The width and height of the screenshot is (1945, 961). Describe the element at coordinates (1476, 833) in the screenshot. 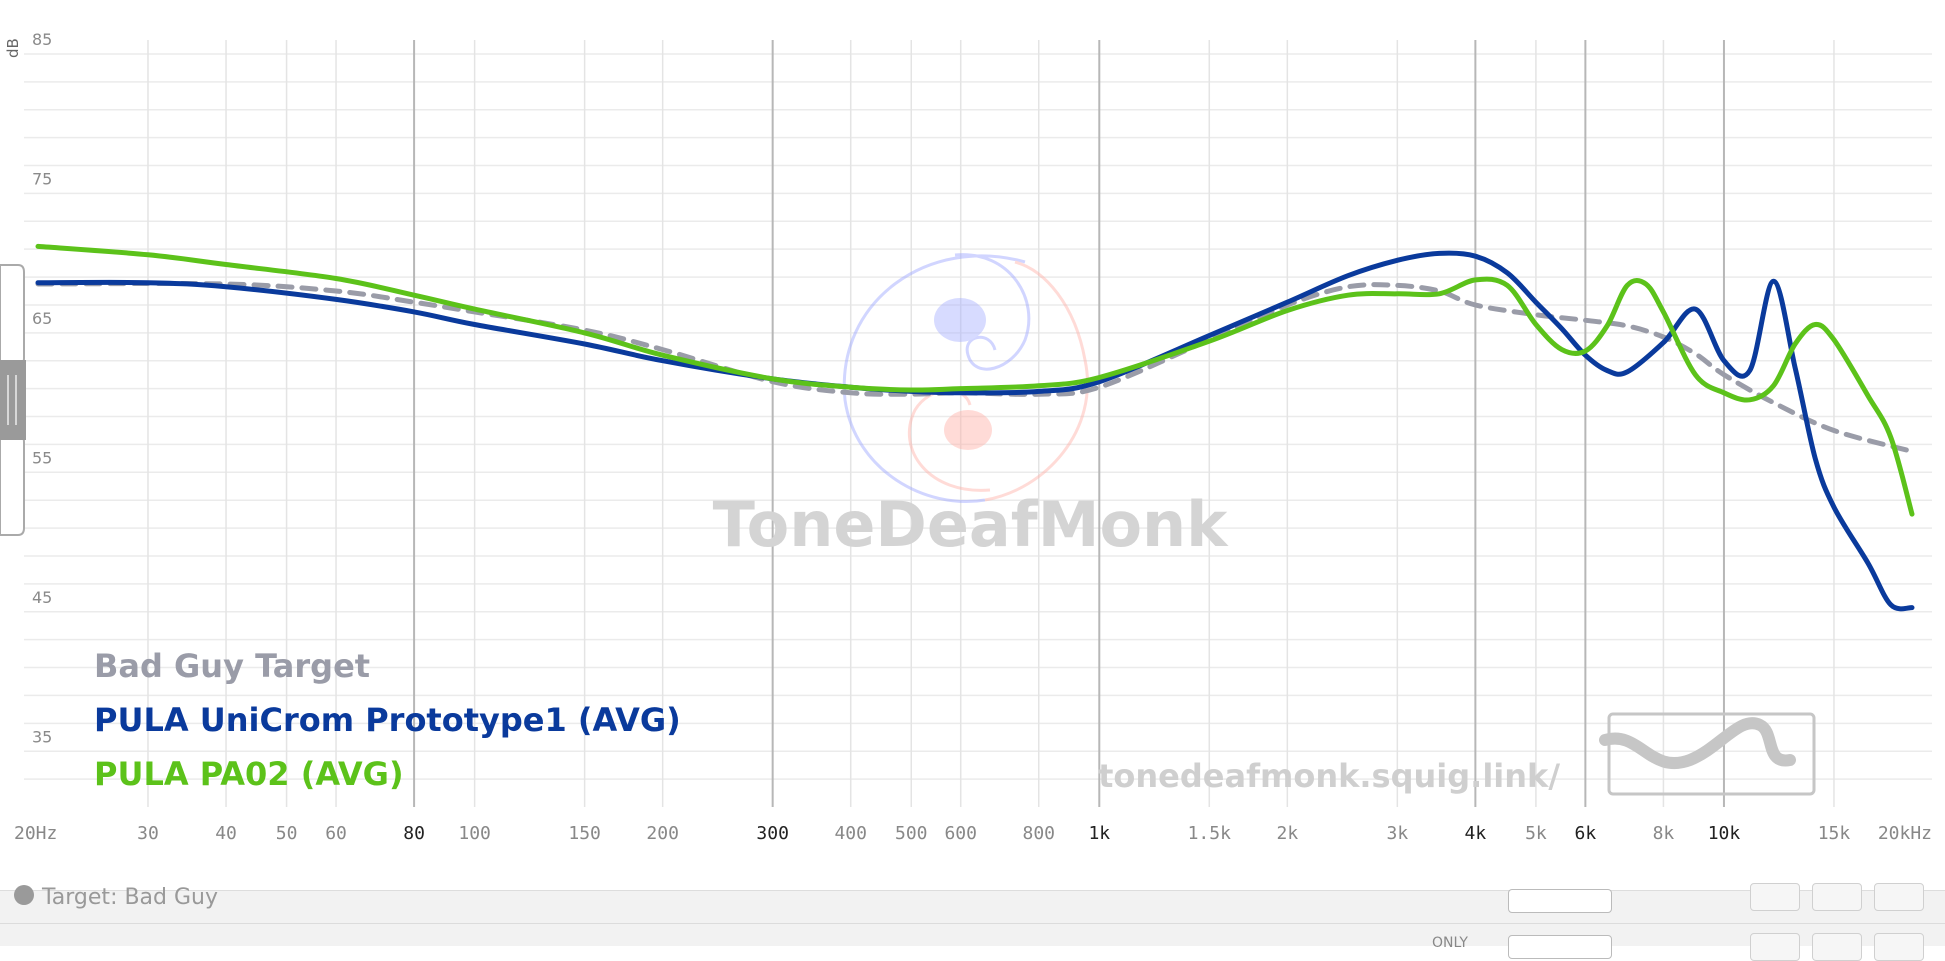

I see `x-tick-label: 4k` at that location.